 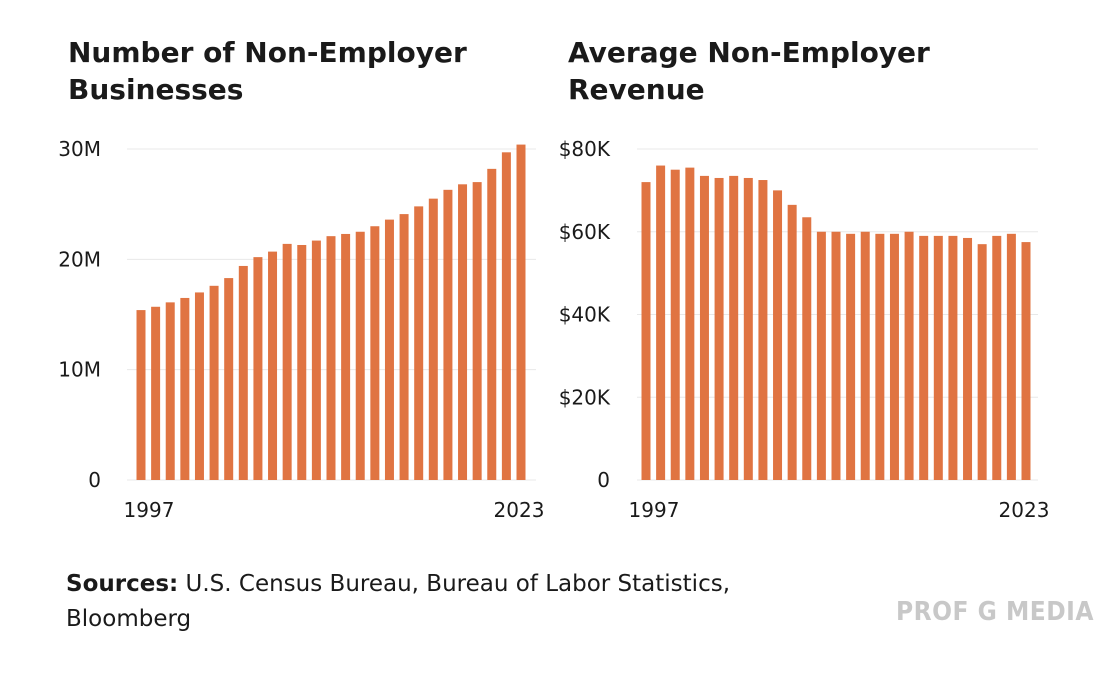 What do you see at coordinates (79, 149) in the screenshot?
I see `y-tick-label: 30M` at bounding box center [79, 149].